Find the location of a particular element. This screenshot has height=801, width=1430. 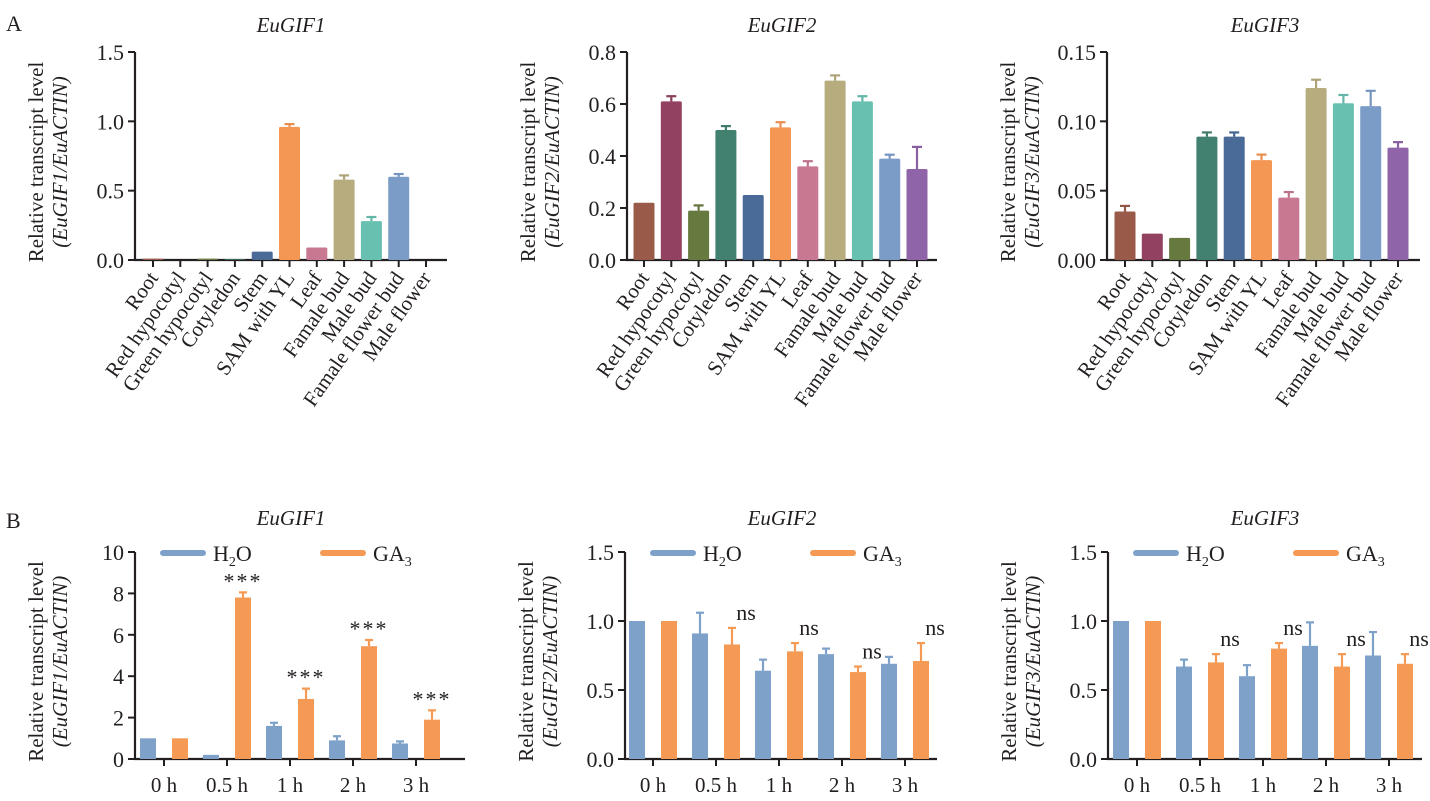

y-tick-label: 0.05 is located at coordinates (1077, 191).